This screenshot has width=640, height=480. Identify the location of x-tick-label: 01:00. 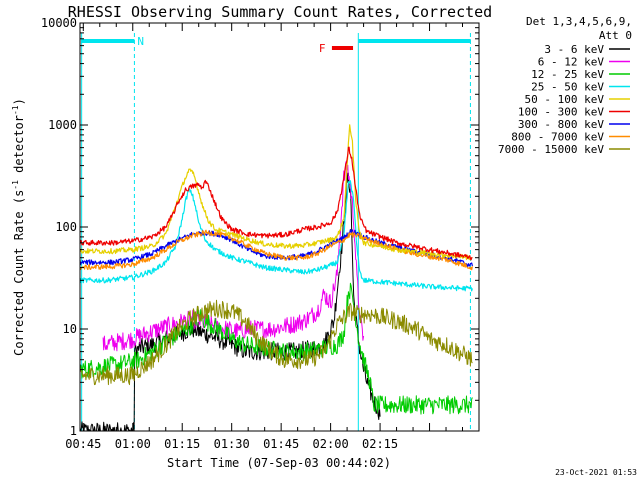
(133, 444).